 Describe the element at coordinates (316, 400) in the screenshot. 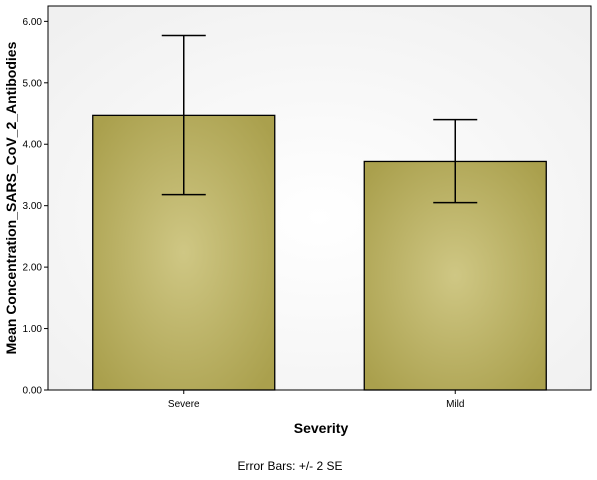

I see `x-axis: Severe Mild` at that location.